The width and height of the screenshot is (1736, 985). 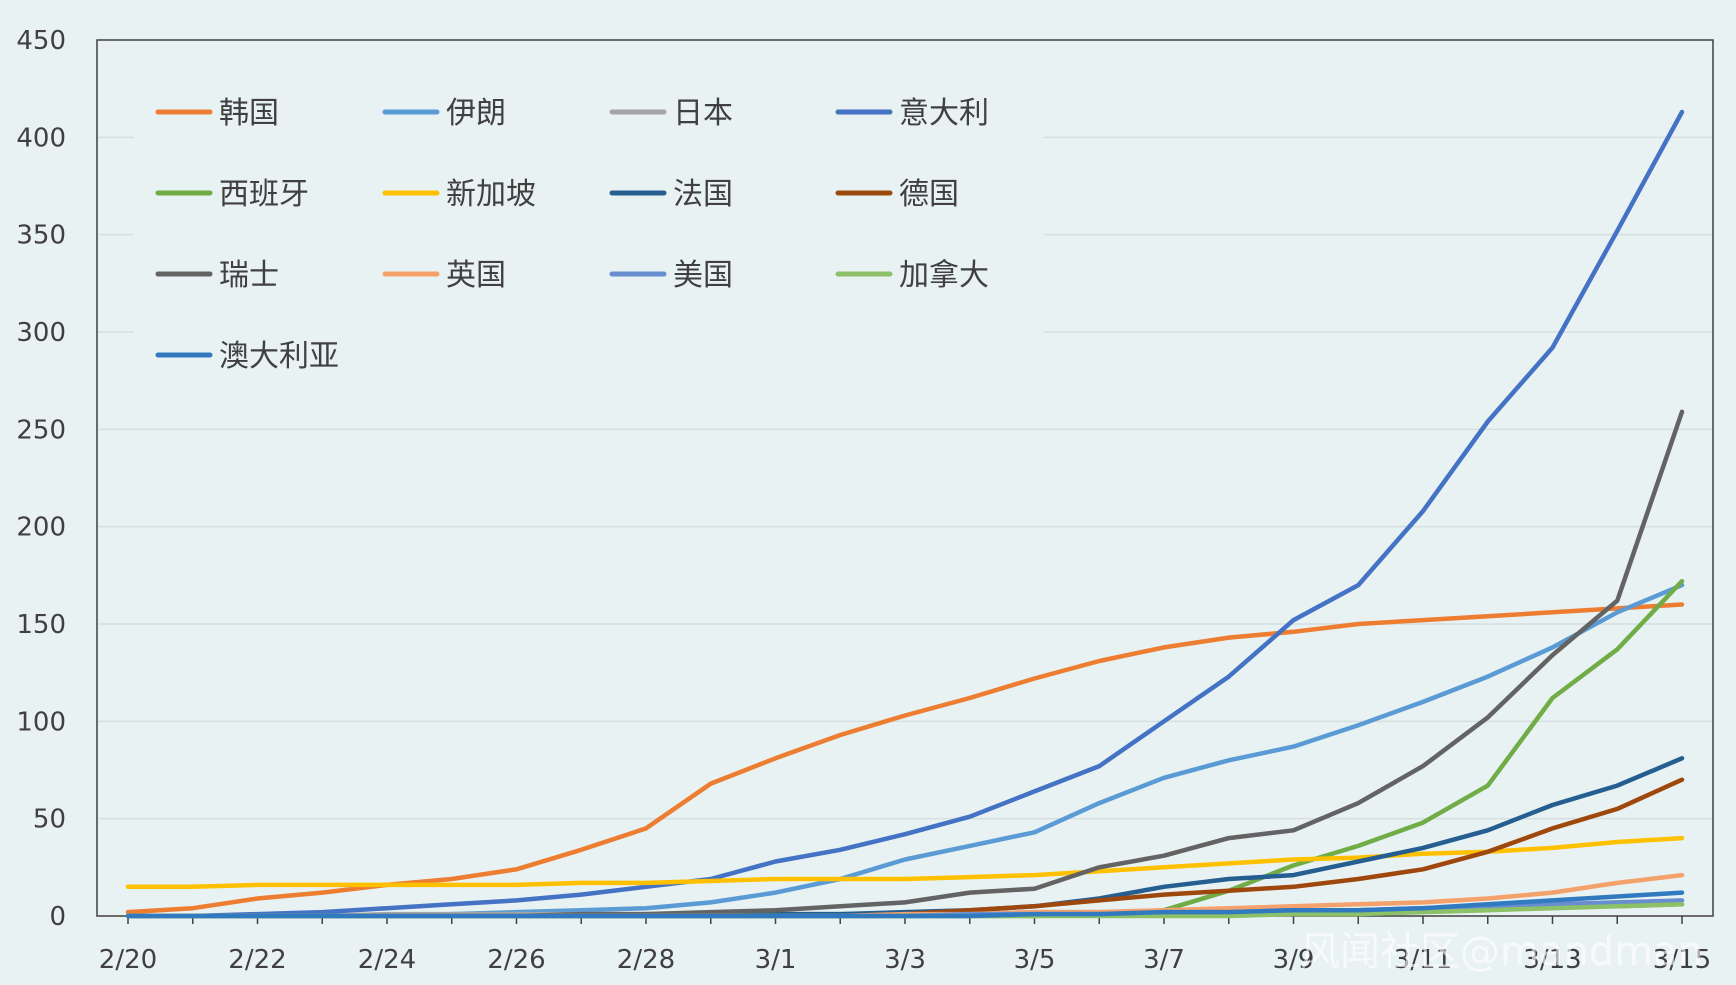 What do you see at coordinates (41, 333) in the screenshot?
I see `y-tick-label: 300` at bounding box center [41, 333].